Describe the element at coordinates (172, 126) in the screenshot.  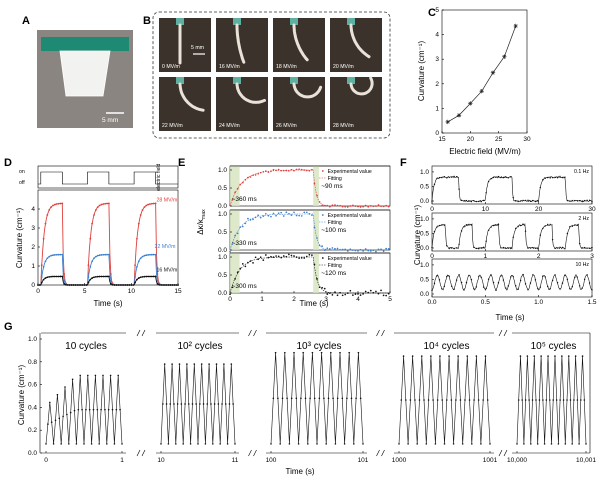
I see `photo-label: 22 MV/m` at that location.